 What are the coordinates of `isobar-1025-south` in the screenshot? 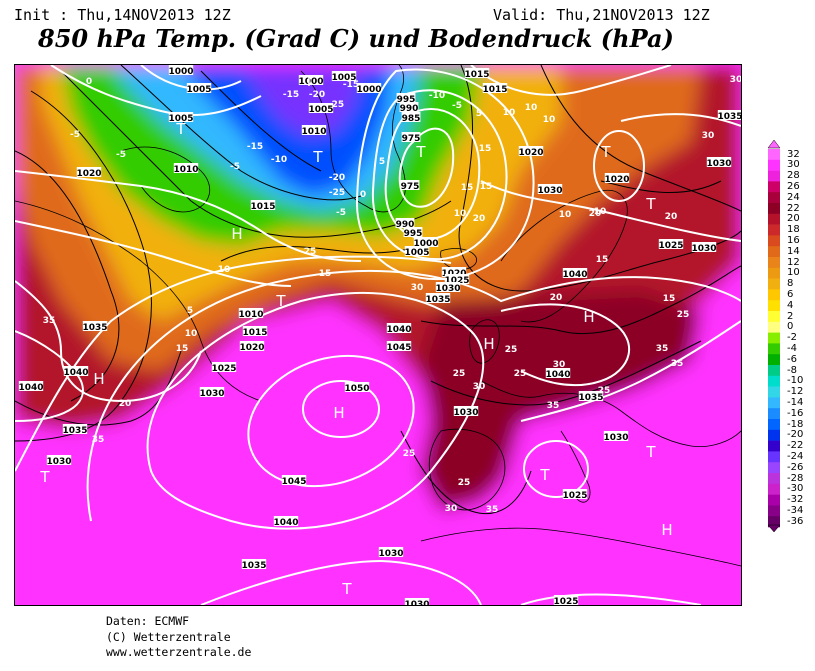 It's located at (611, 599).